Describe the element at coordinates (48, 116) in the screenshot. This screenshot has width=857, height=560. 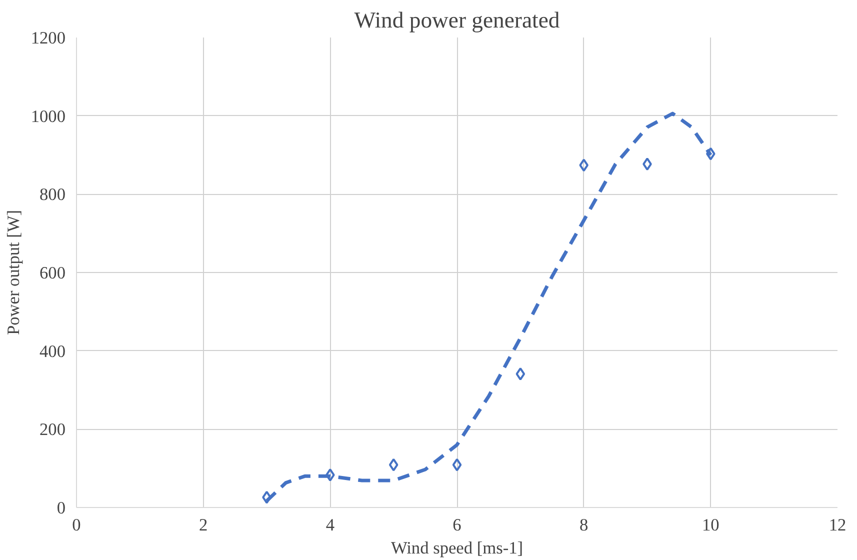
I see `y-tick-label: 1000` at that location.